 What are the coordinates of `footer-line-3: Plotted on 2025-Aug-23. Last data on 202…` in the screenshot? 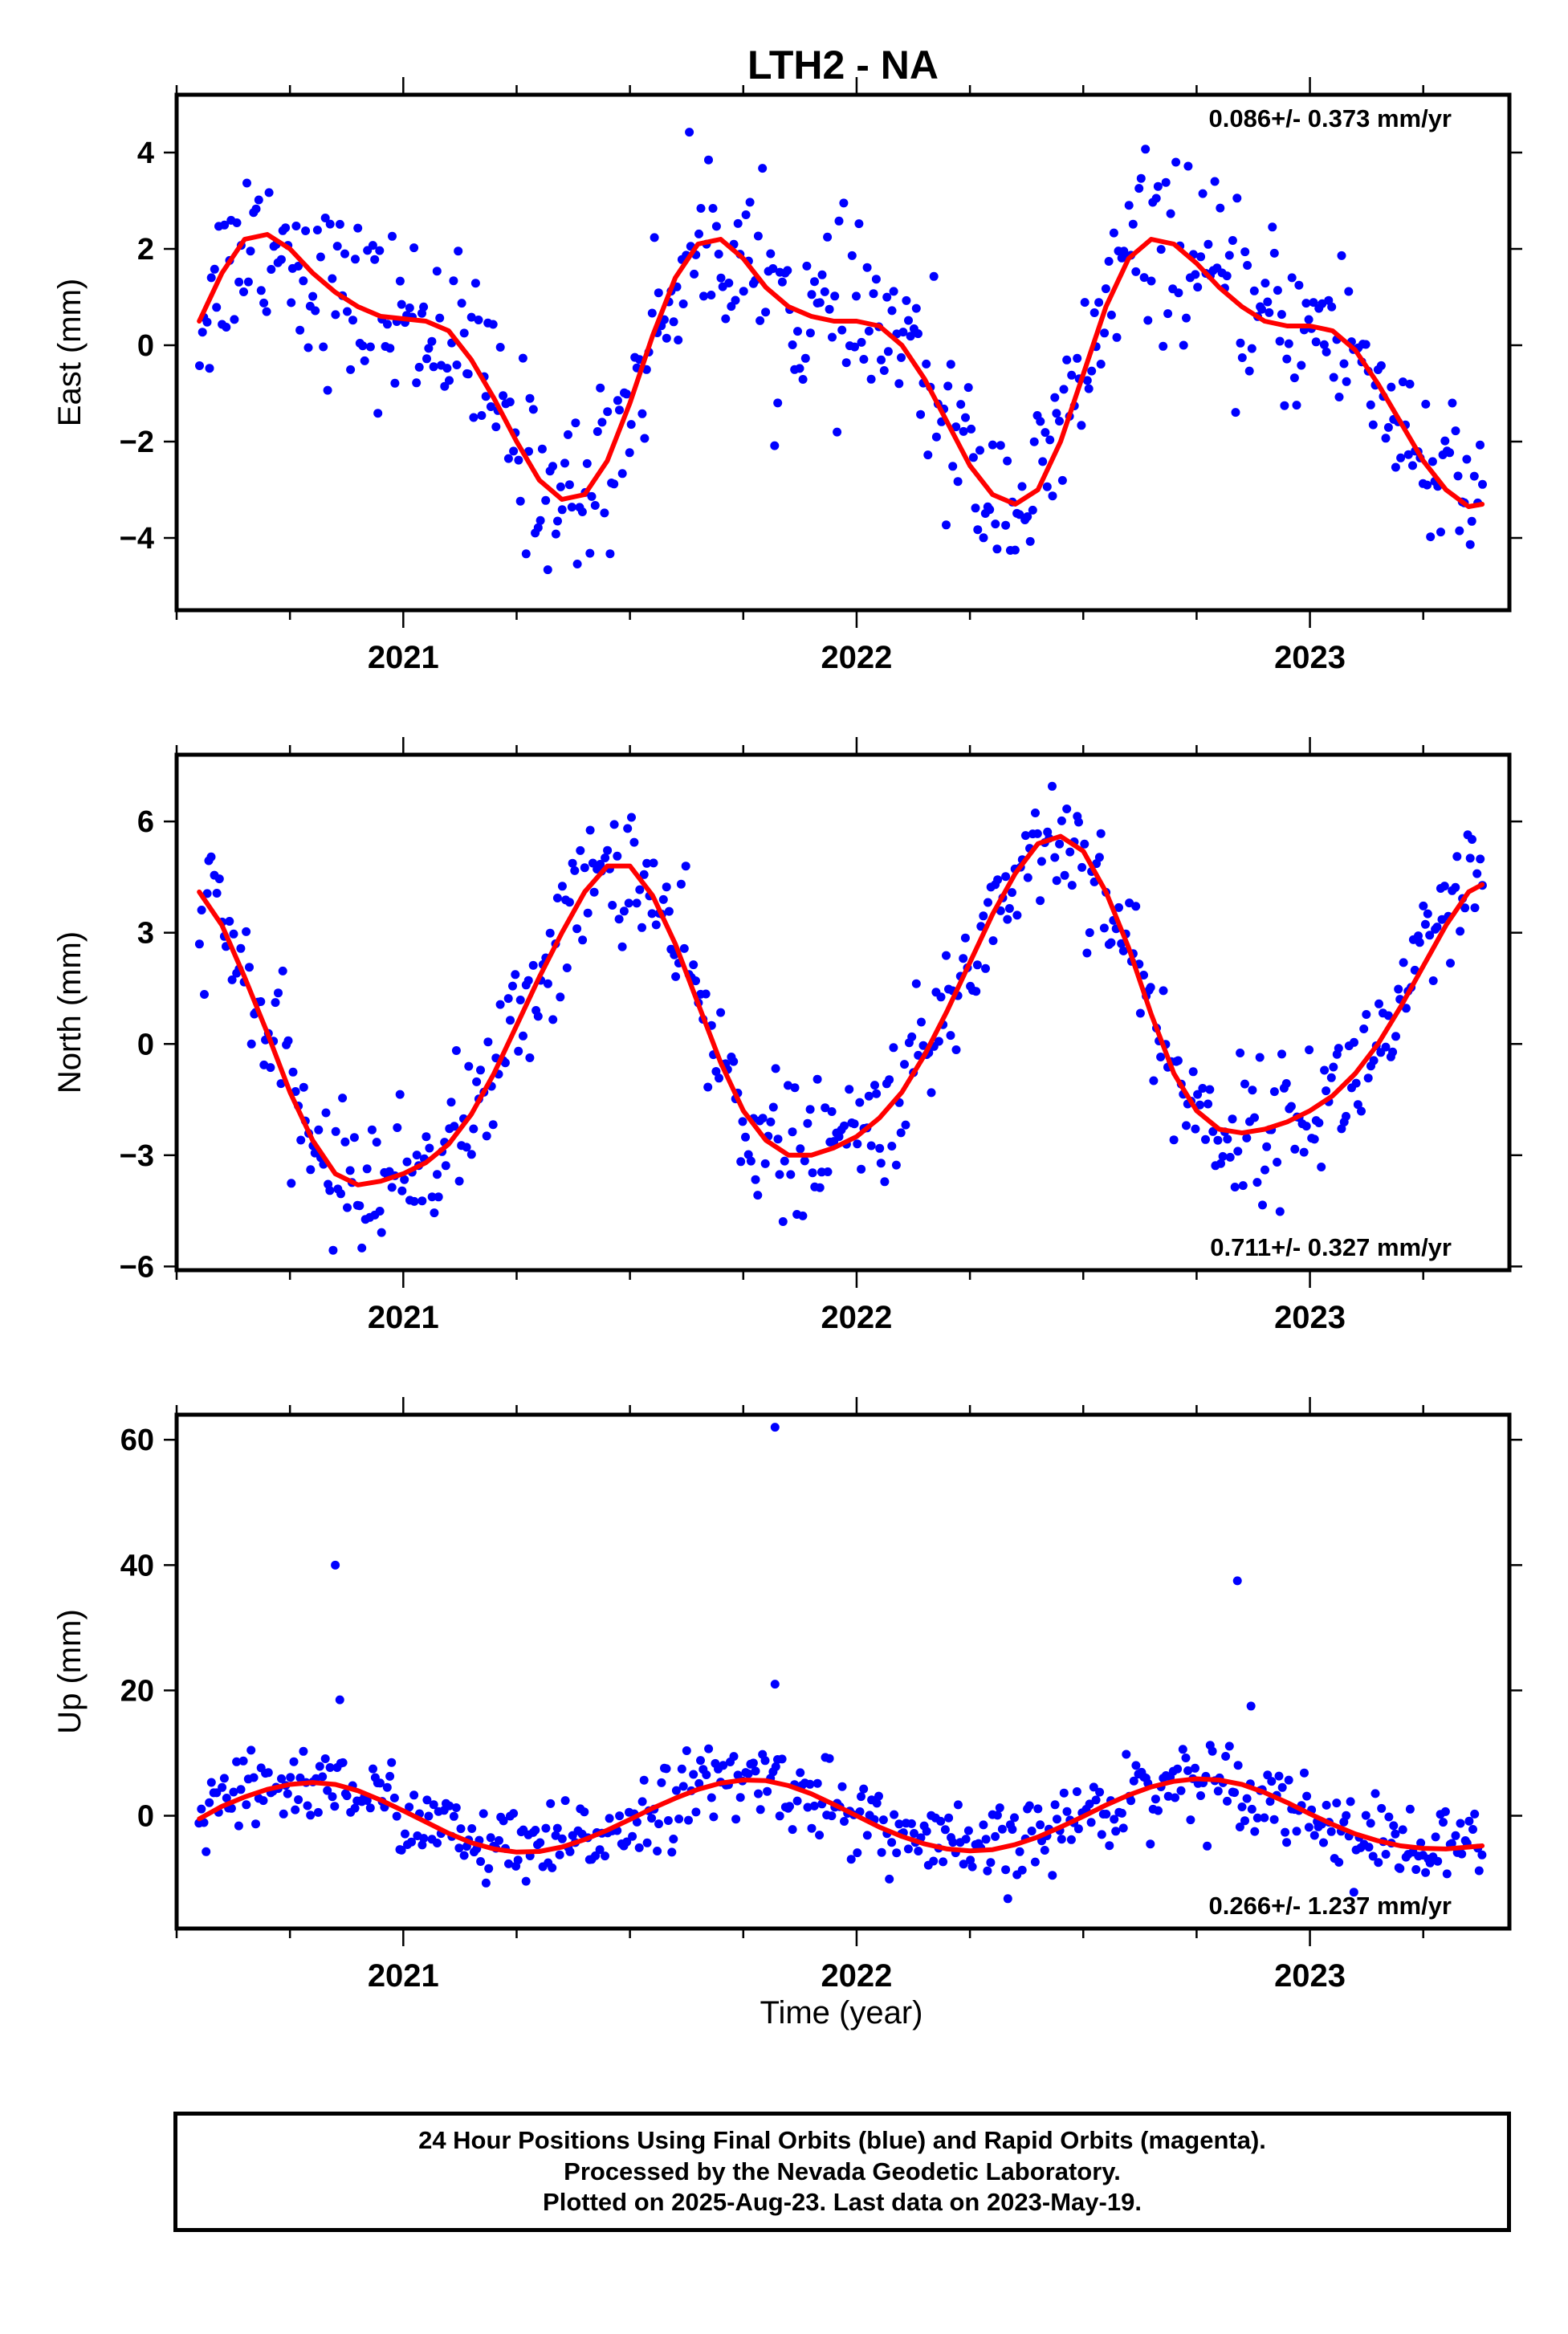 It's located at (842, 2202).